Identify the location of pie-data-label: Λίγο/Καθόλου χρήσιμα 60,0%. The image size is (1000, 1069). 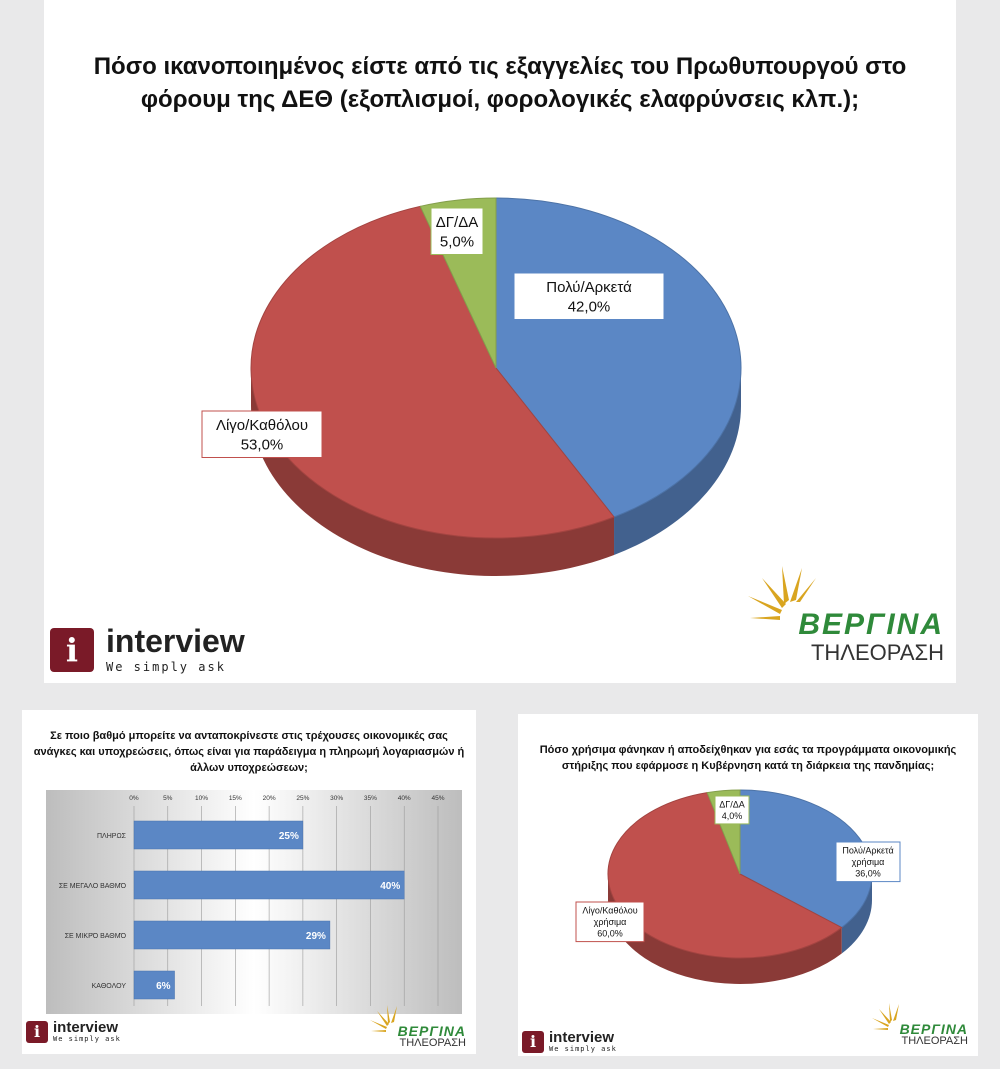
(610, 922).